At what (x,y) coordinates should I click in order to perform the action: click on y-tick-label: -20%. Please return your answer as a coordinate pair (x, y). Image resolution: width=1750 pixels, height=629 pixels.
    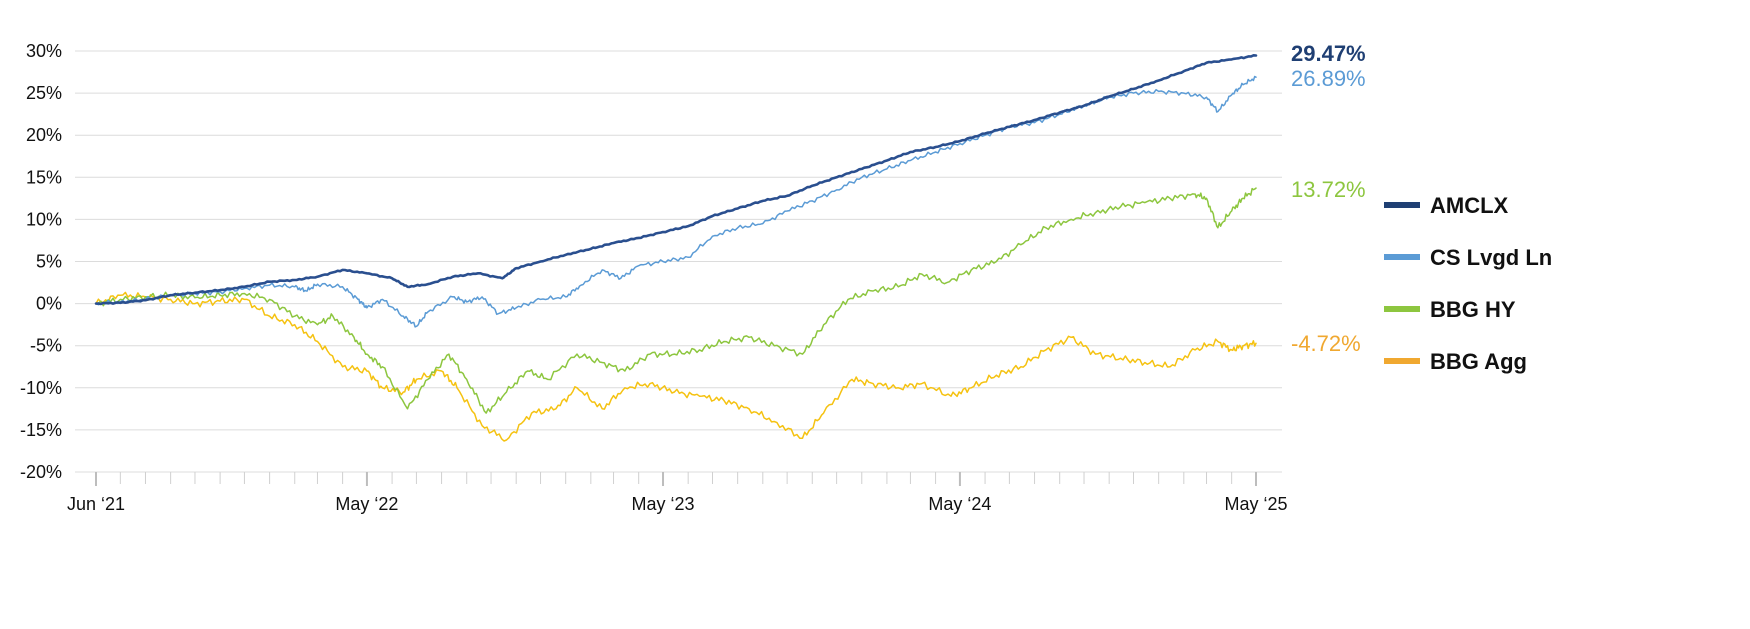
    Looking at the image, I should click on (41, 472).